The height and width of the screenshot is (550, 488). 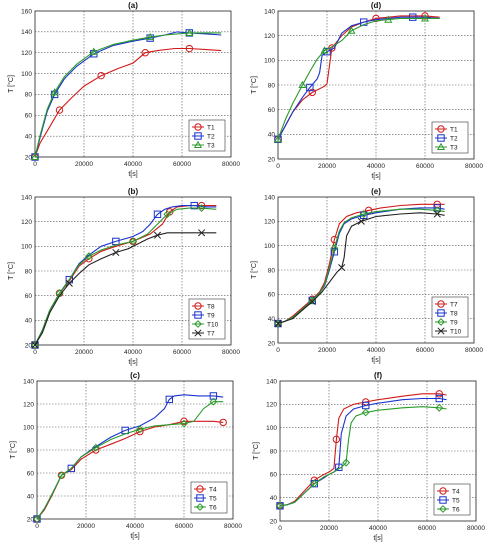 I want to click on y-tick-label: 160, so click(x=26, y=11).